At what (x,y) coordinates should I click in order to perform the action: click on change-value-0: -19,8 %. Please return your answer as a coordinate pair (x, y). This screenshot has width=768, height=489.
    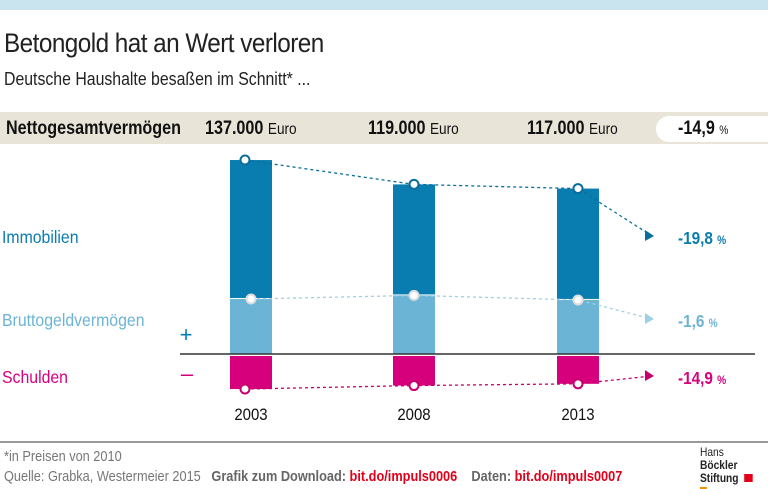
    Looking at the image, I should click on (702, 238).